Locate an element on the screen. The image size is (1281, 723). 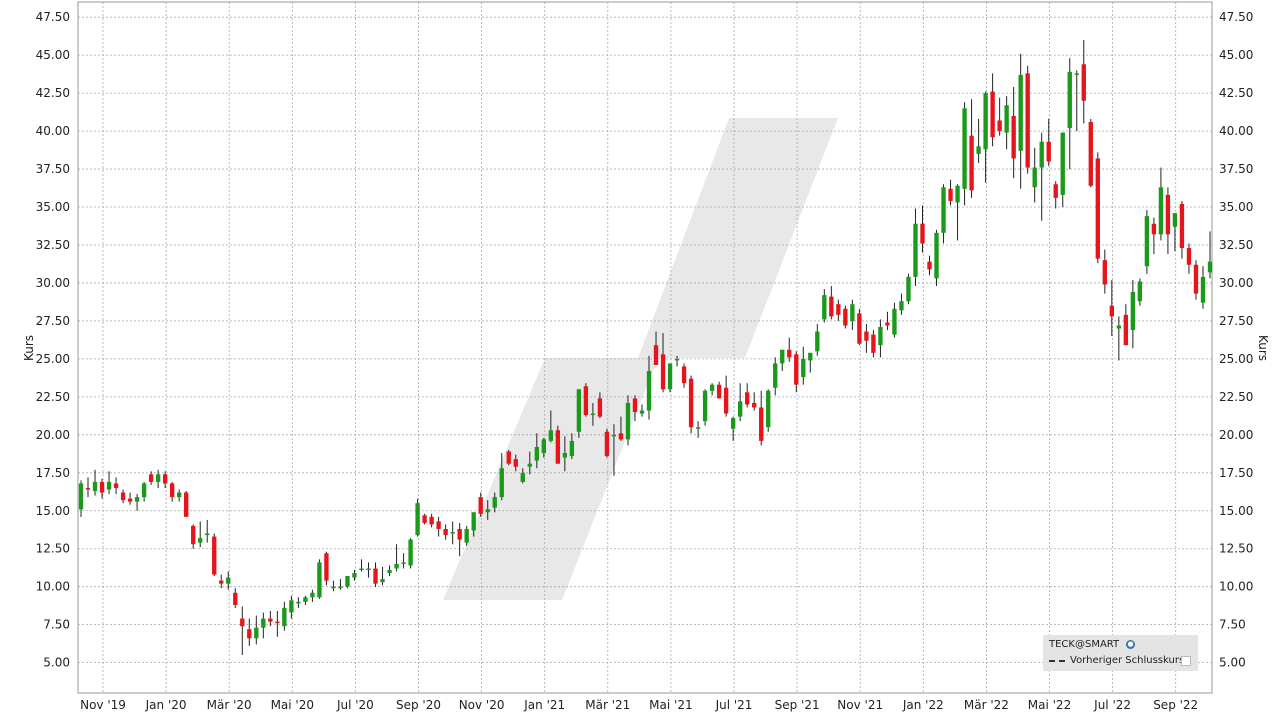
y-tick-label-left: 7.50 is located at coordinates (56, 625).